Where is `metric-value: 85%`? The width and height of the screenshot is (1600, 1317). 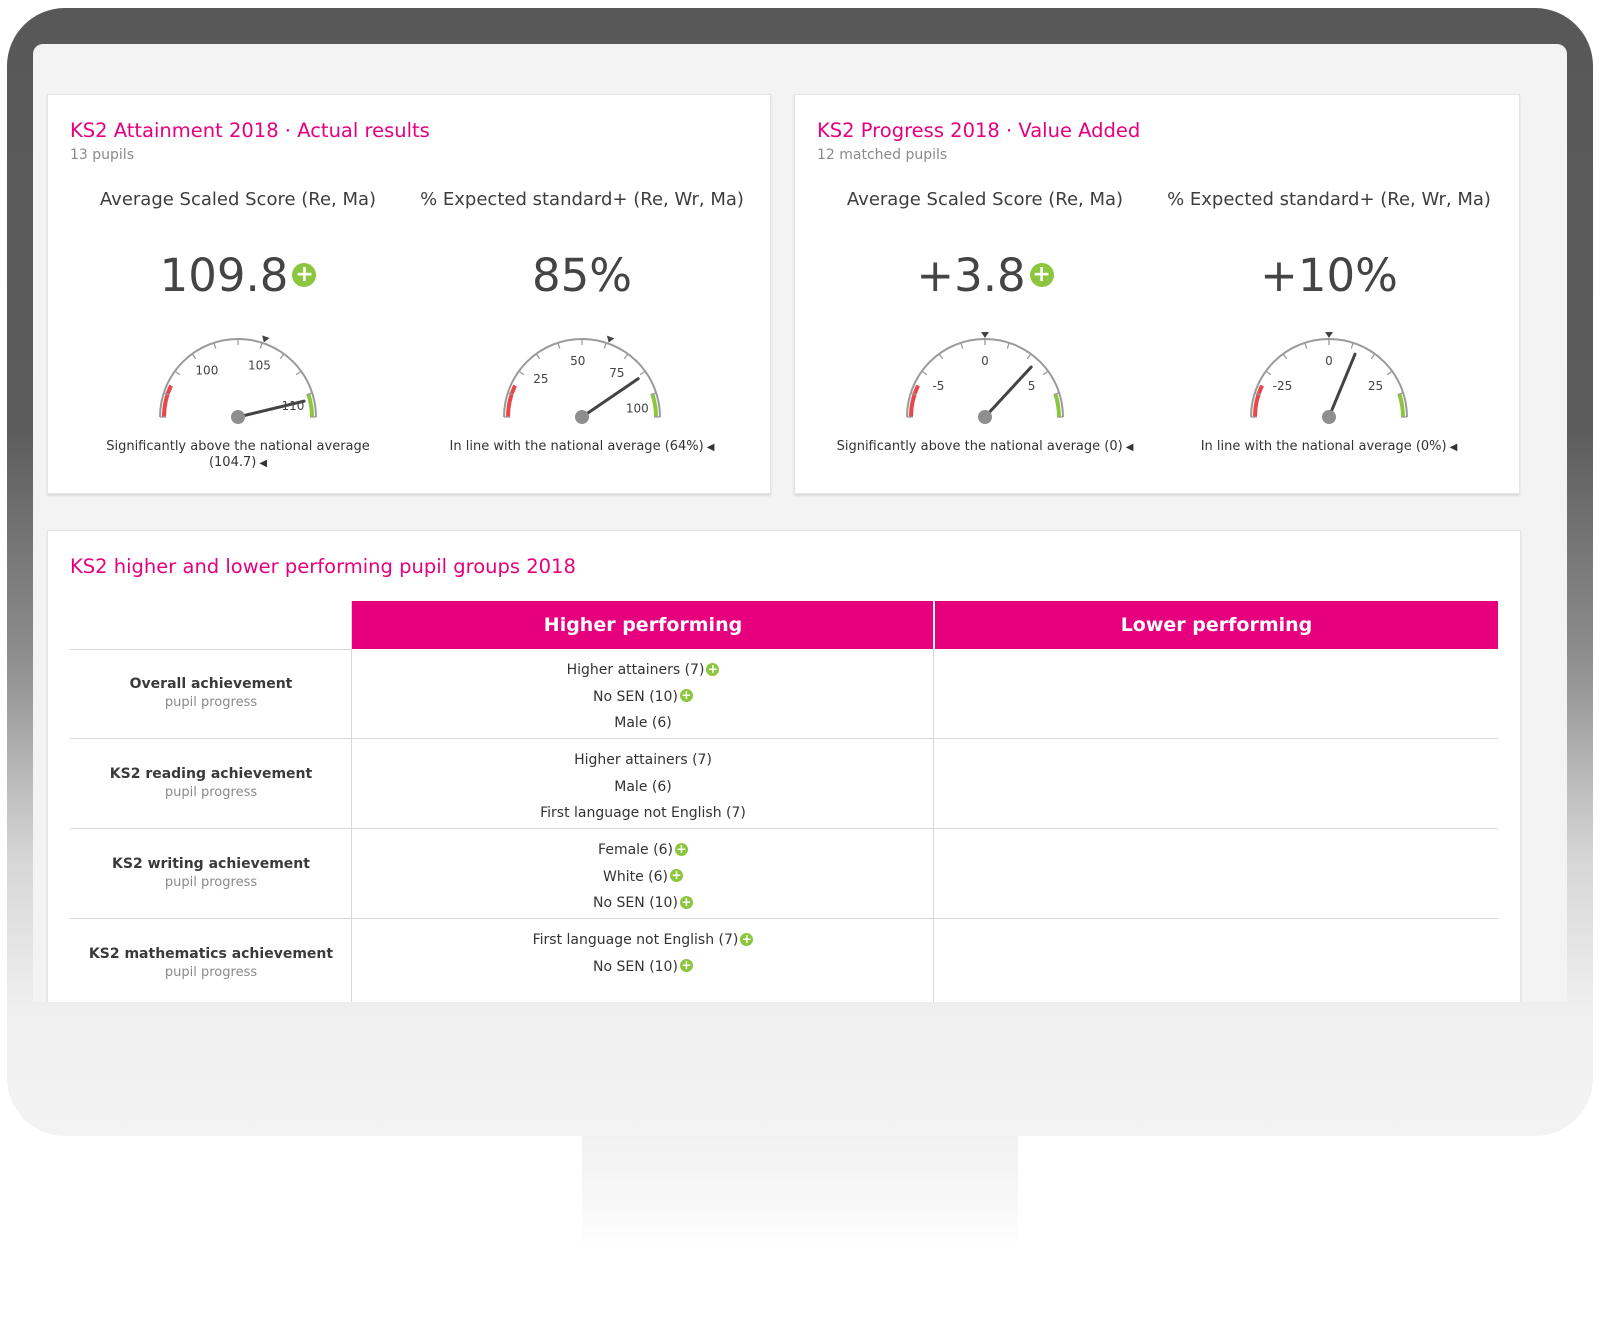 metric-value: 85% is located at coordinates (582, 275).